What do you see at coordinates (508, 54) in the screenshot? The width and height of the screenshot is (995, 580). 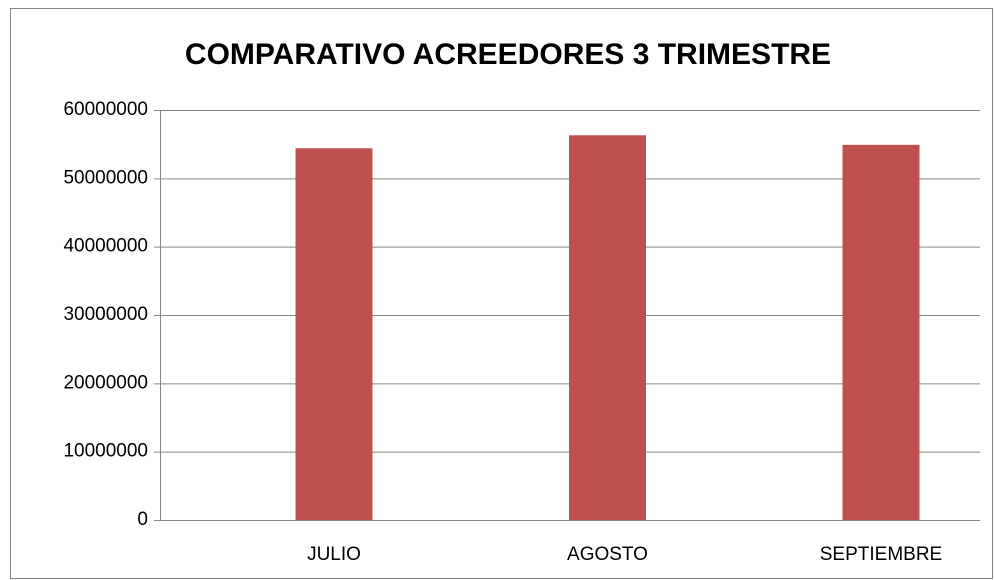 I see `chart-title: COMPARATIVO ACREEDORES 3 TRIMESTRE` at bounding box center [508, 54].